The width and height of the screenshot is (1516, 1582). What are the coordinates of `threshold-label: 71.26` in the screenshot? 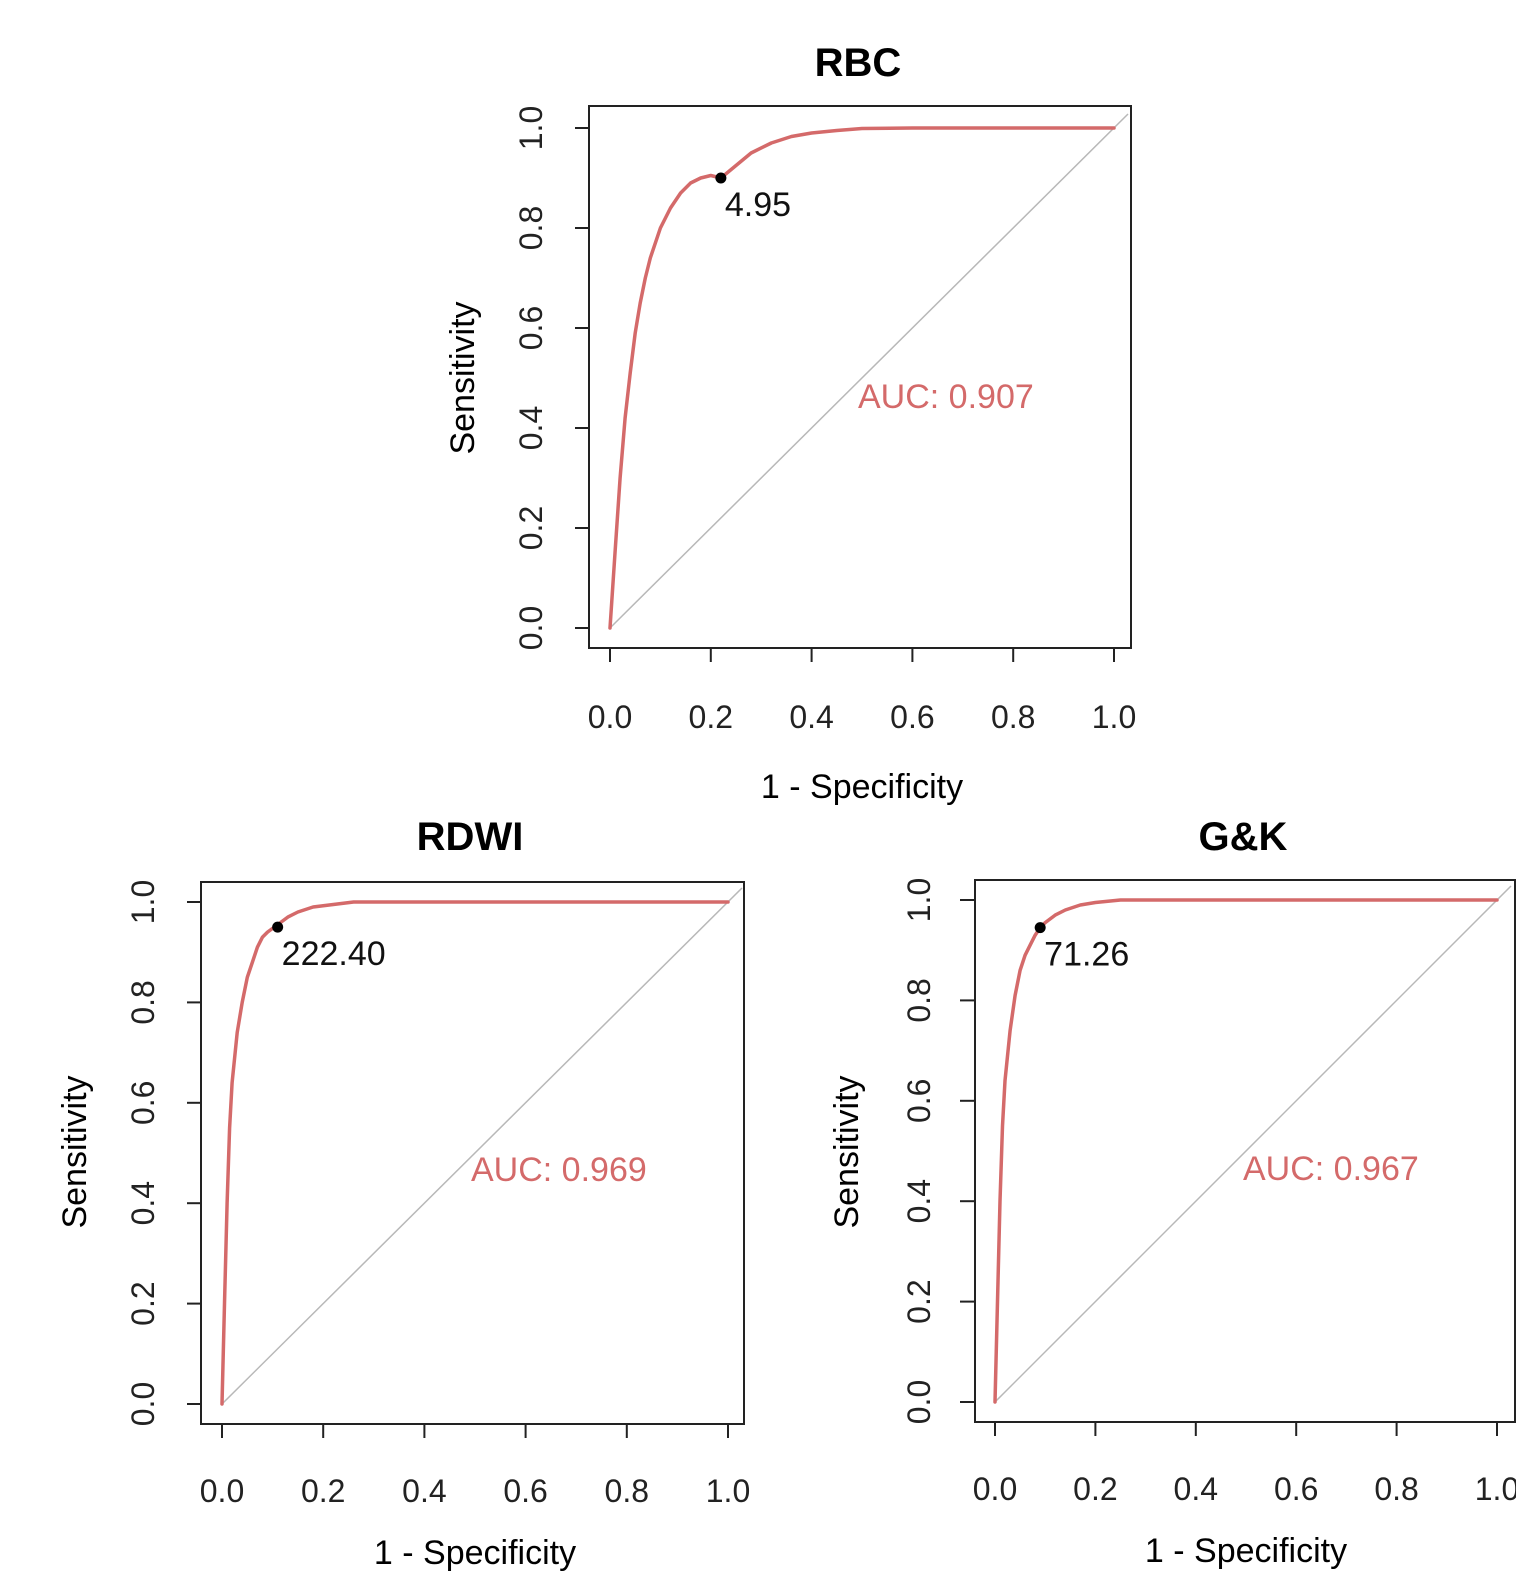 It's located at (1086, 955).